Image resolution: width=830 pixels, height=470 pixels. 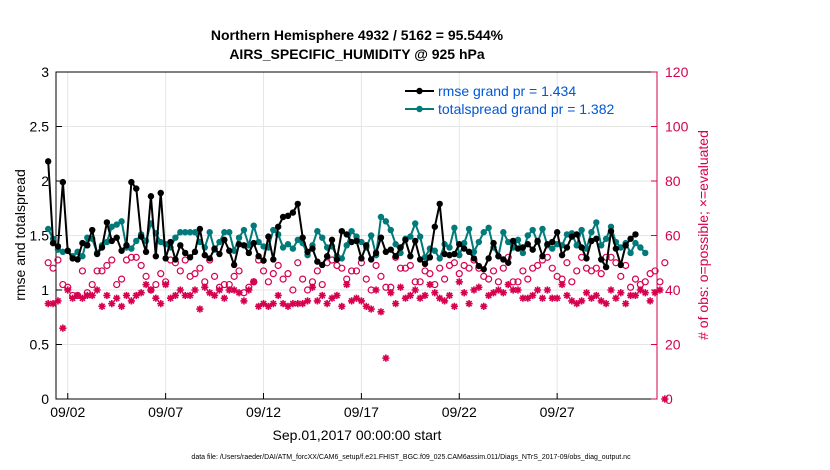 I want to click on y-left-tick-label: 2.5, so click(x=40, y=127).